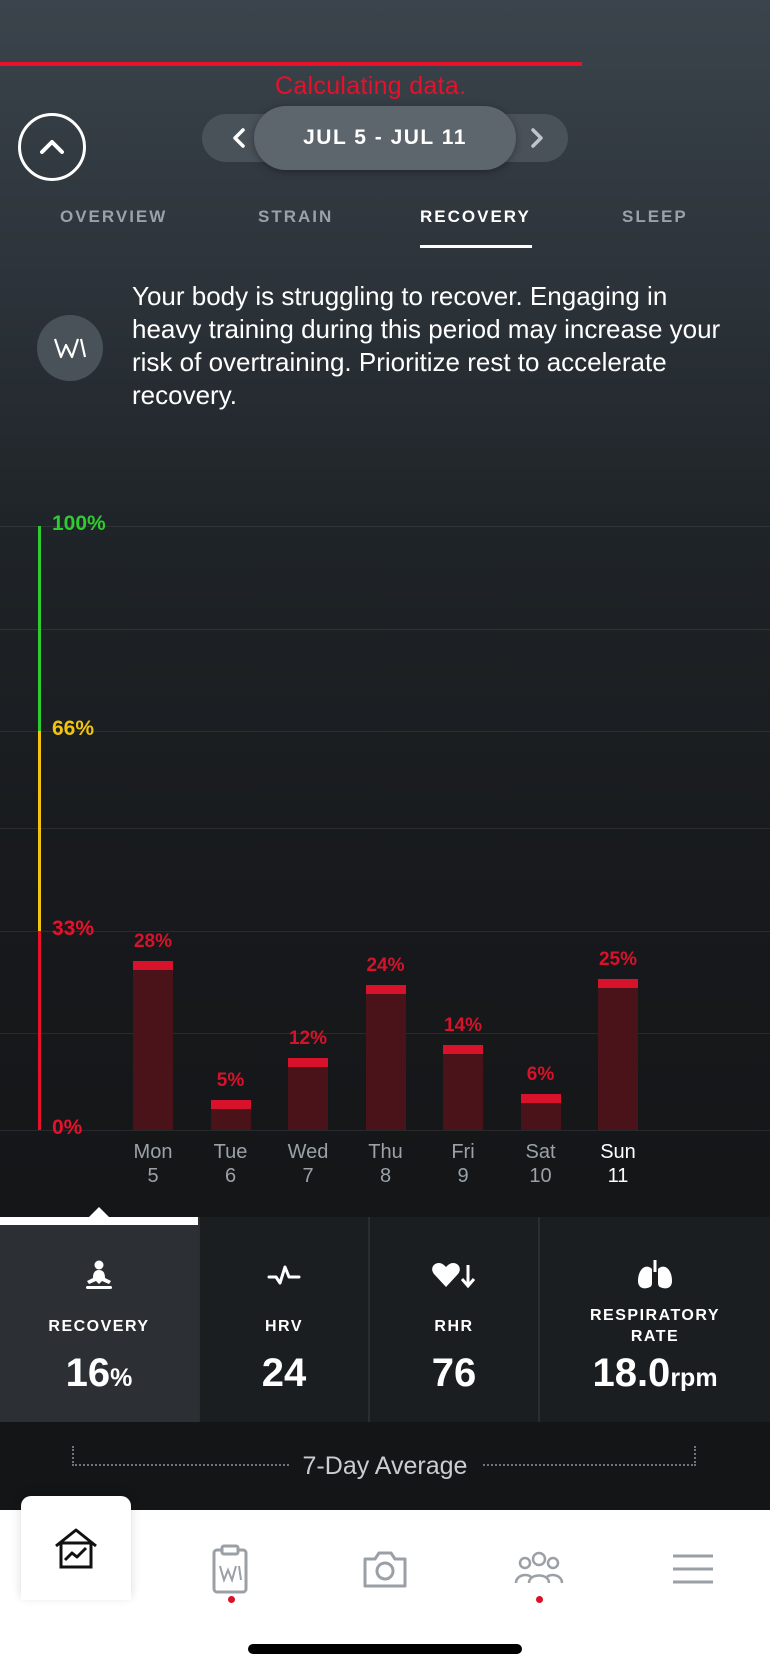 The height and width of the screenshot is (1666, 770). Describe the element at coordinates (39, 629) in the screenshot. I see `green-zone-line` at that location.